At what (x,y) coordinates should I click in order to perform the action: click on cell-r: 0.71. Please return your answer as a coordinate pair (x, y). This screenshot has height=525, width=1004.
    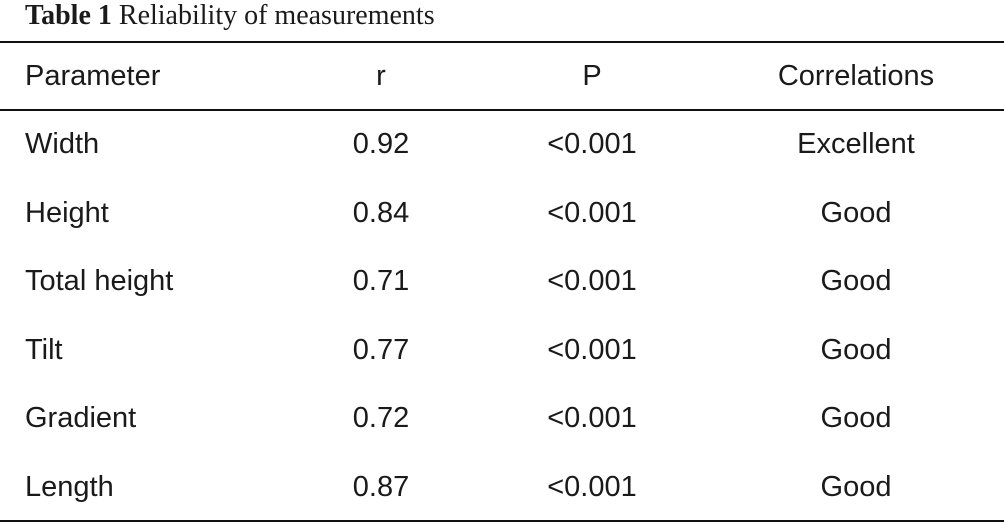
    Looking at the image, I should click on (381, 281).